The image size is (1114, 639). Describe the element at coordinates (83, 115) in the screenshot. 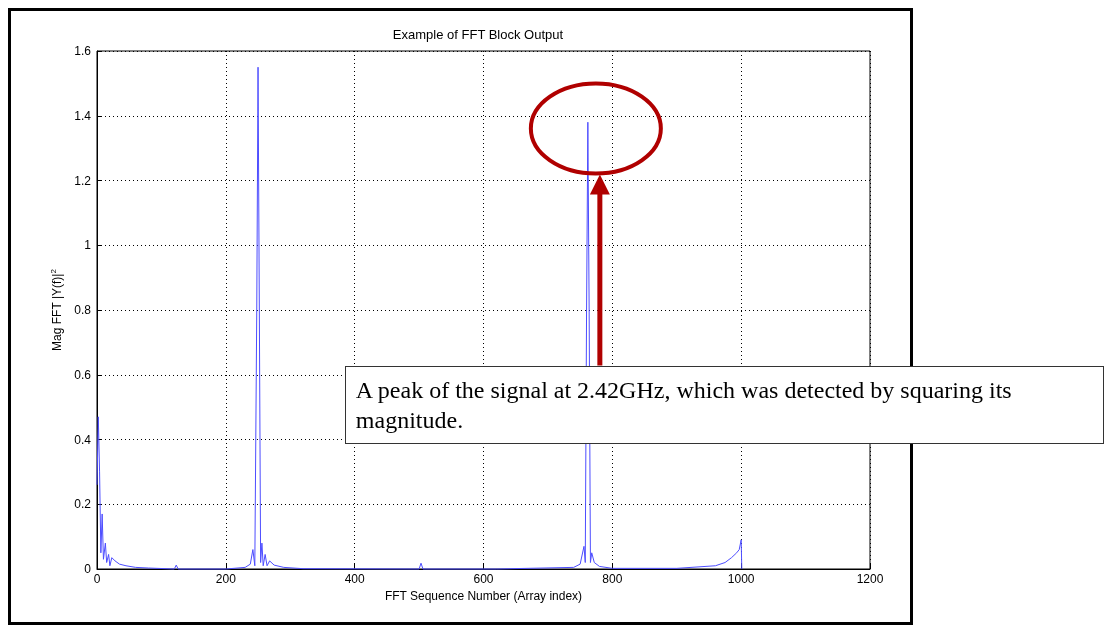

I see `y-tick-label: 1.4` at that location.